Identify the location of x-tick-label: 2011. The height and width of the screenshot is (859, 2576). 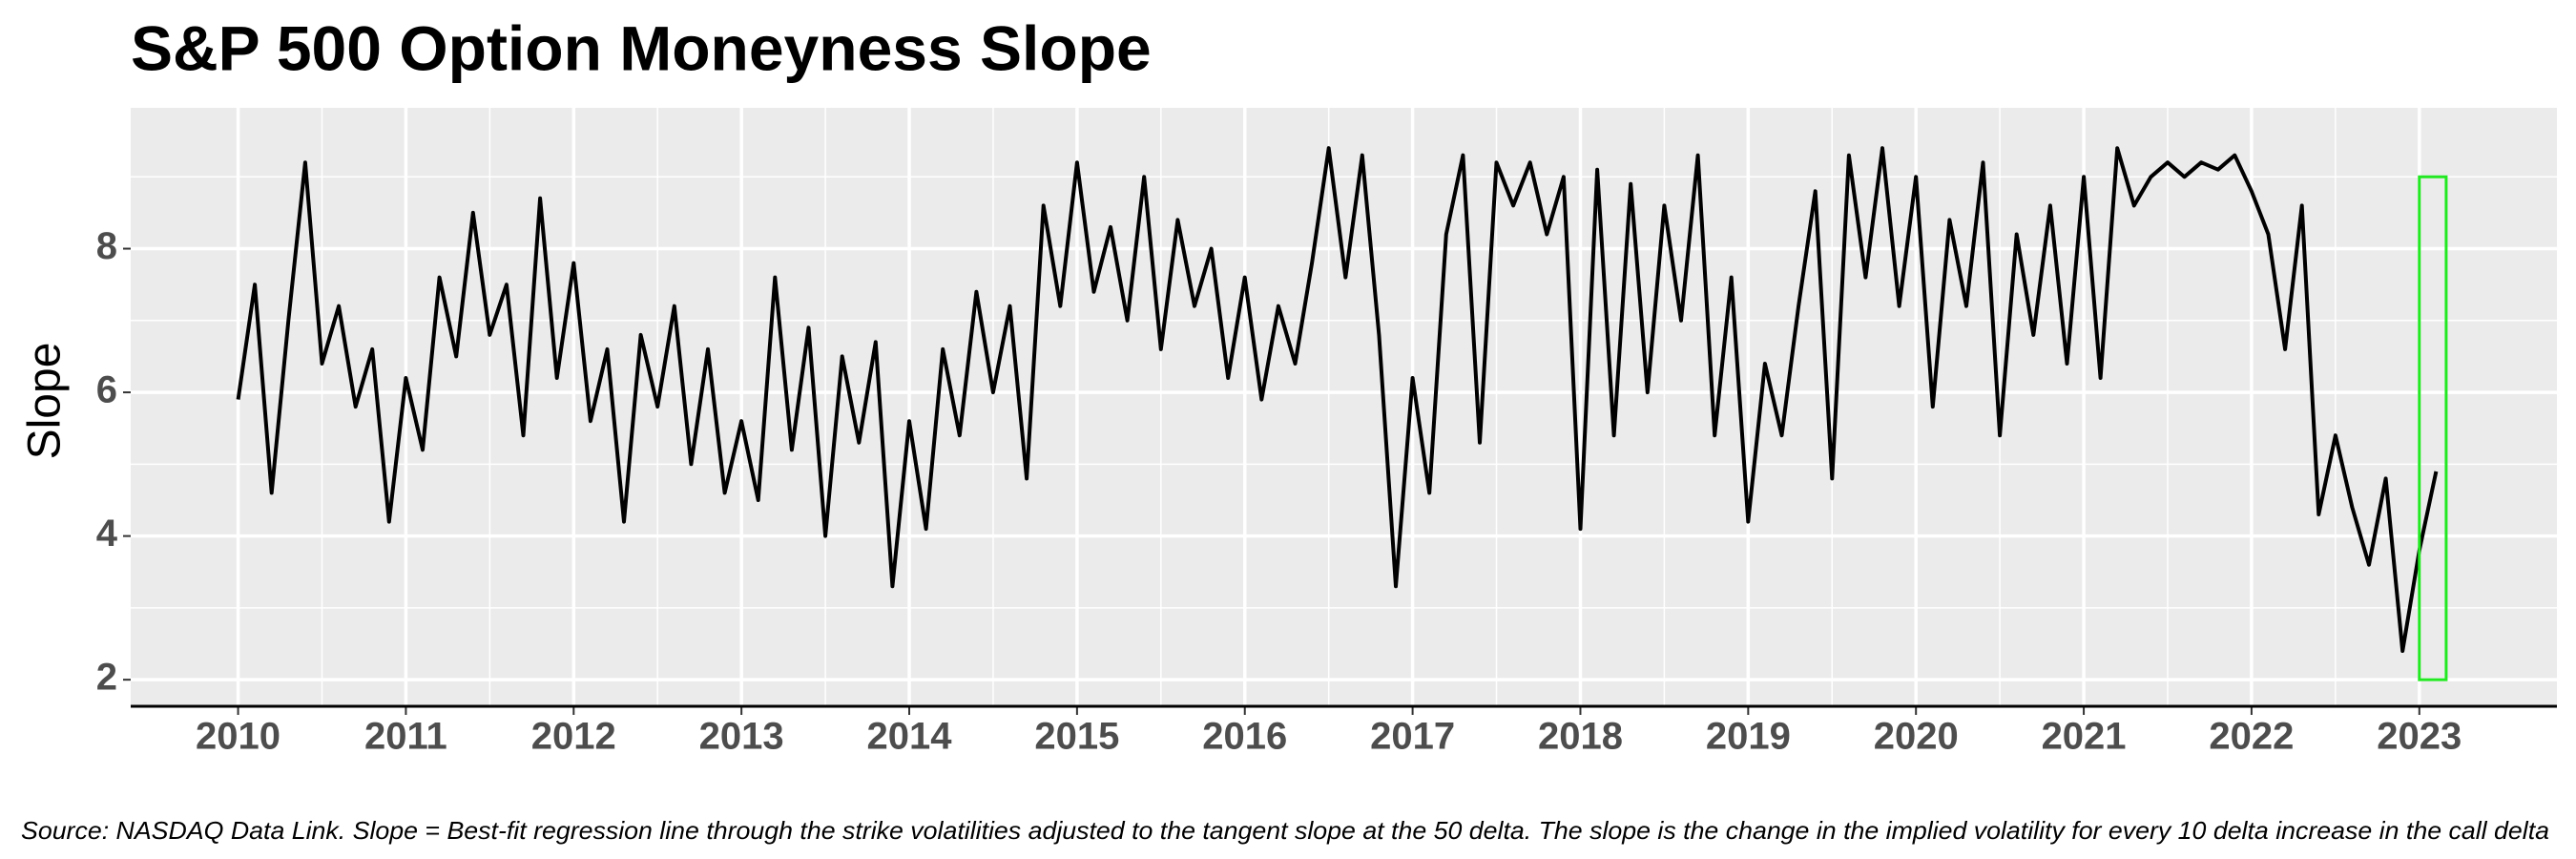
(405, 737).